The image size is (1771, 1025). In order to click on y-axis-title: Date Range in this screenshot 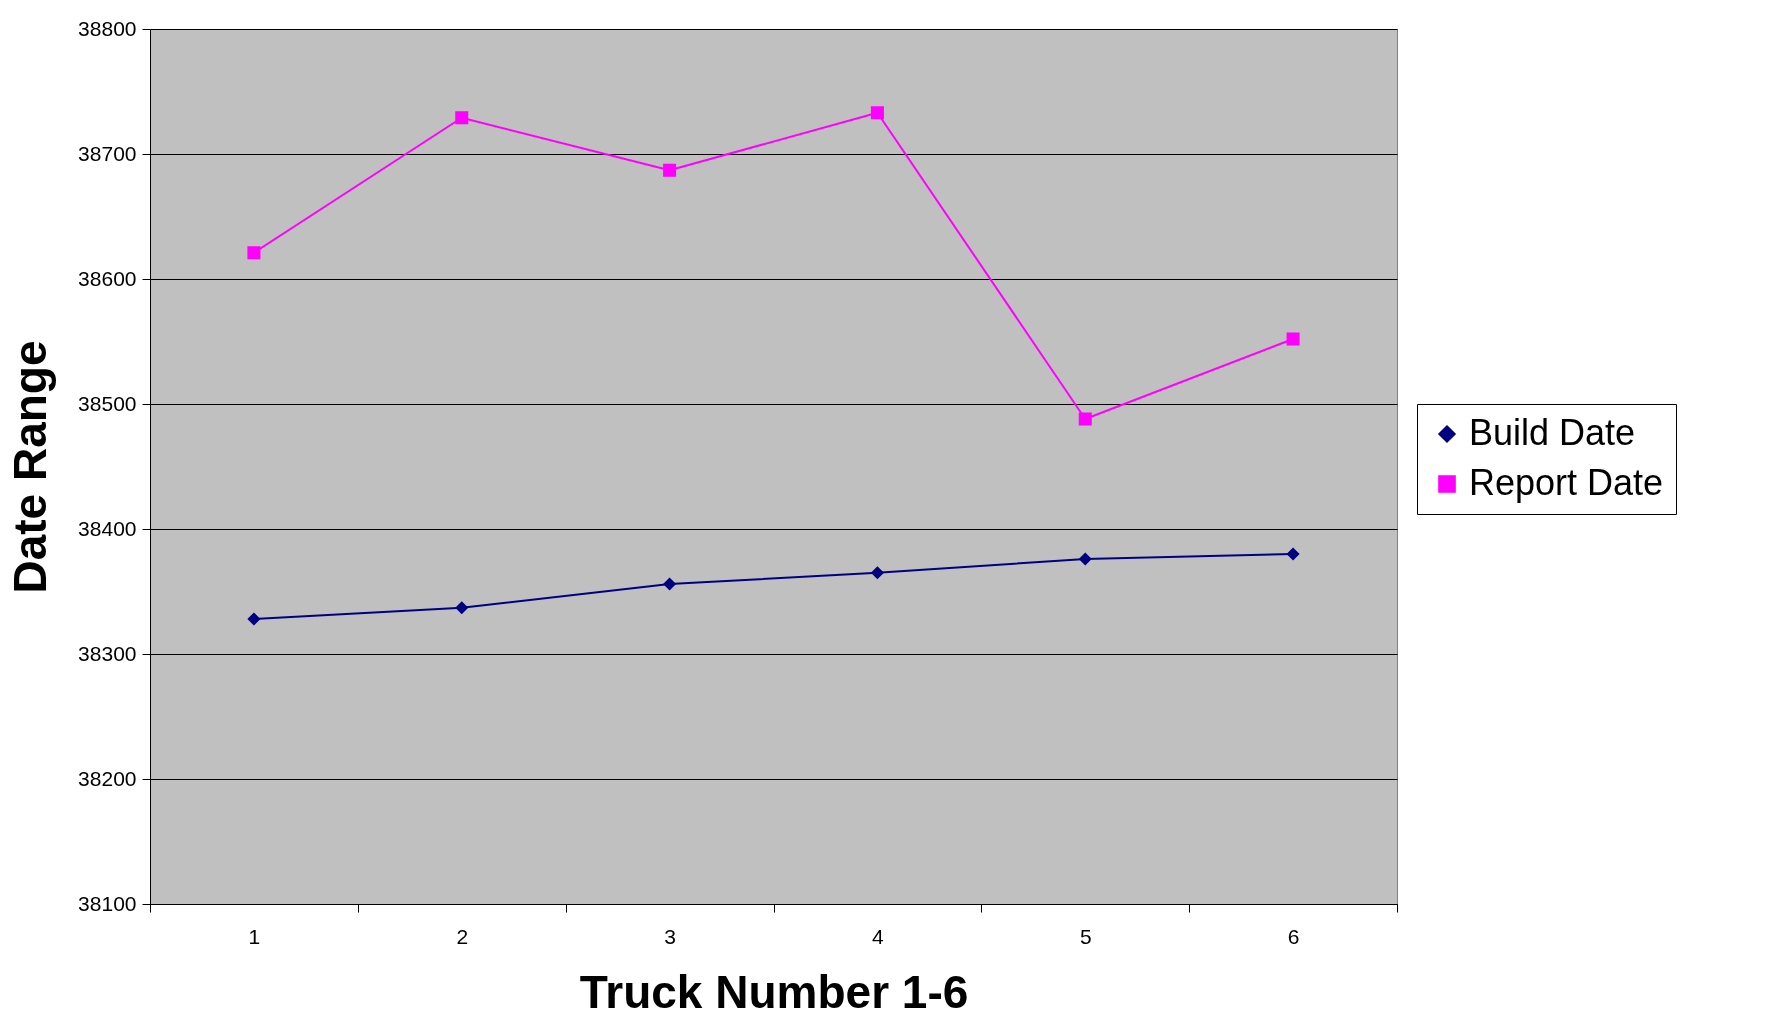, I will do `click(30, 467)`.